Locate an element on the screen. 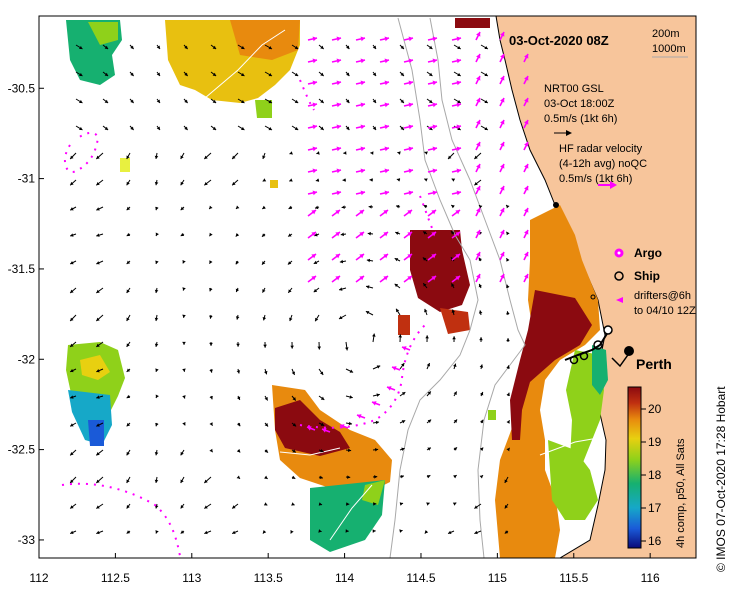 This screenshot has width=739, height=592. y-tick-label: -31.5 is located at coordinates (22, 269).